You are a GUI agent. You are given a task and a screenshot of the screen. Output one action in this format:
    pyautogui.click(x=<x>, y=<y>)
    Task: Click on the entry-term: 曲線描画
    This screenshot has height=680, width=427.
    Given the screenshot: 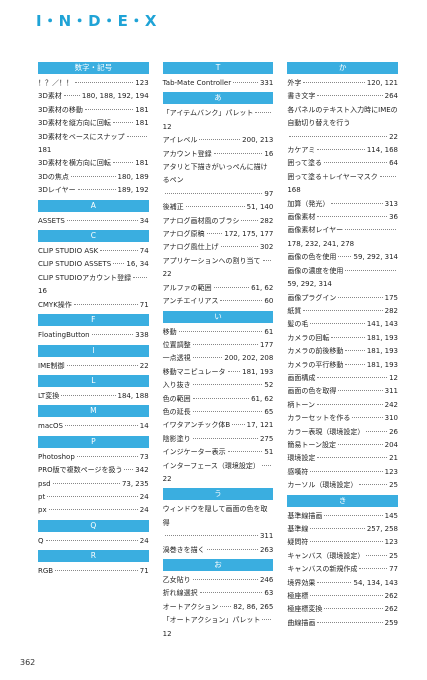 What is the action you would take?
    pyautogui.click(x=301, y=622)
    